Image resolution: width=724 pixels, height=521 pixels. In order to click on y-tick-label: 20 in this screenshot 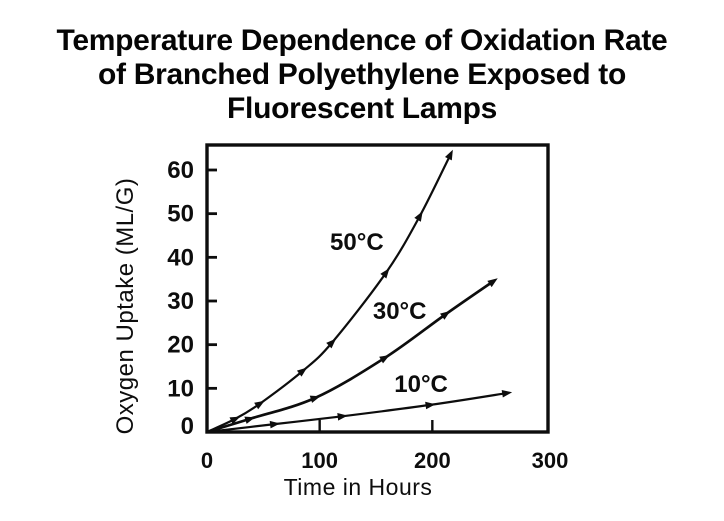, I will do `click(180, 345)`.